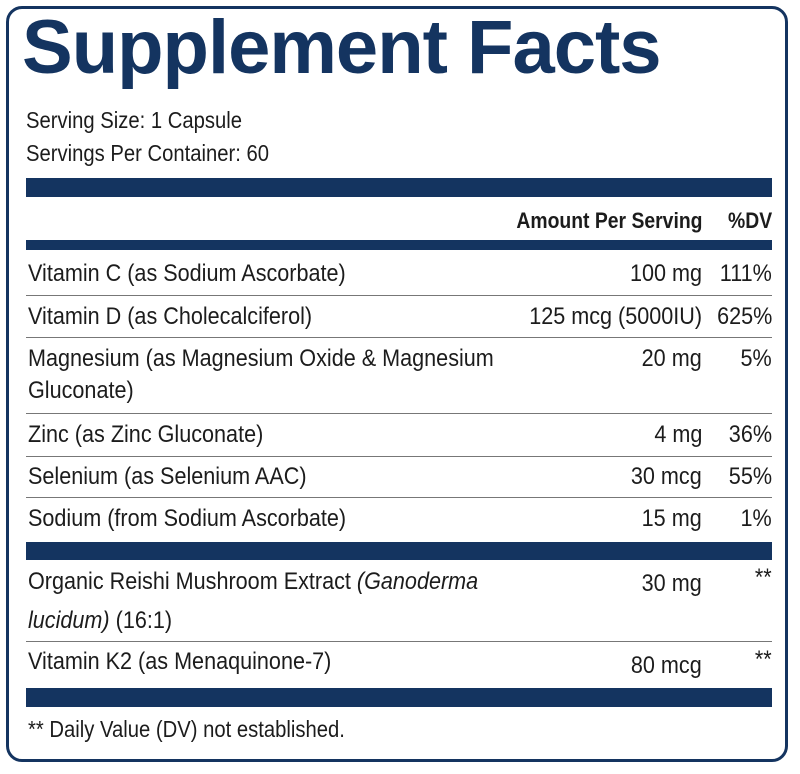 The image size is (800, 774). What do you see at coordinates (81, 390) in the screenshot?
I see `nutrient-name-continued: Gluconate)` at bounding box center [81, 390].